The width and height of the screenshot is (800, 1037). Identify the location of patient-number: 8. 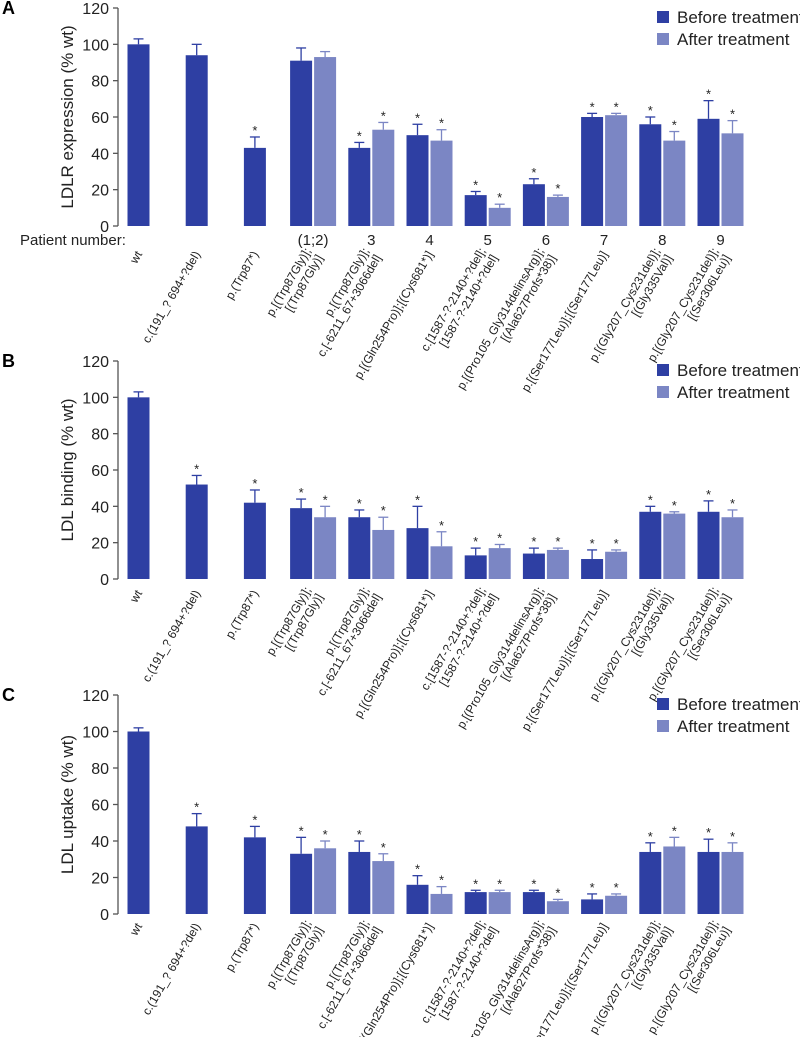
(662, 240).